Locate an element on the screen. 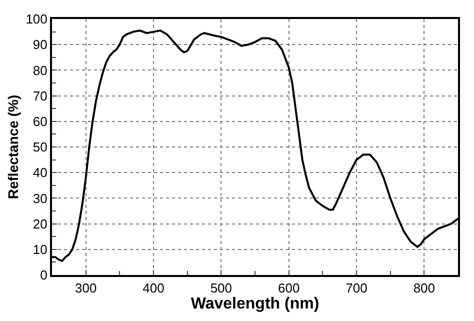 This screenshot has width=474, height=321. x-tick-label: 400 is located at coordinates (153, 288).